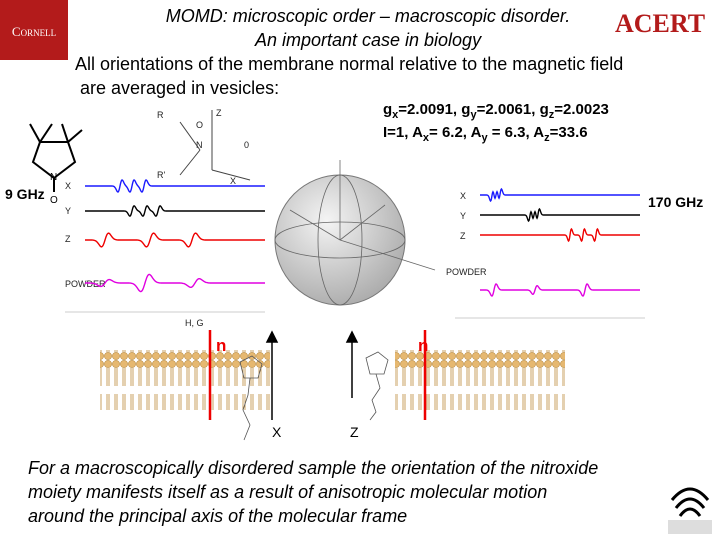 The width and height of the screenshot is (720, 540). Describe the element at coordinates (194, 323) in the screenshot. I see `axis-label: H, G` at that location.